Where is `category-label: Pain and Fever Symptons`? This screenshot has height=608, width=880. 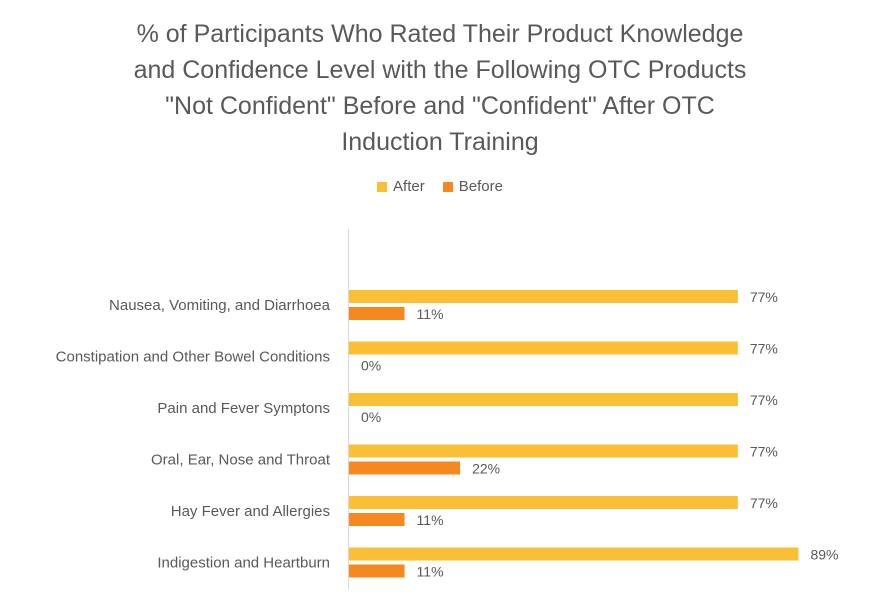
category-label: Pain and Fever Symptons is located at coordinates (243, 408).